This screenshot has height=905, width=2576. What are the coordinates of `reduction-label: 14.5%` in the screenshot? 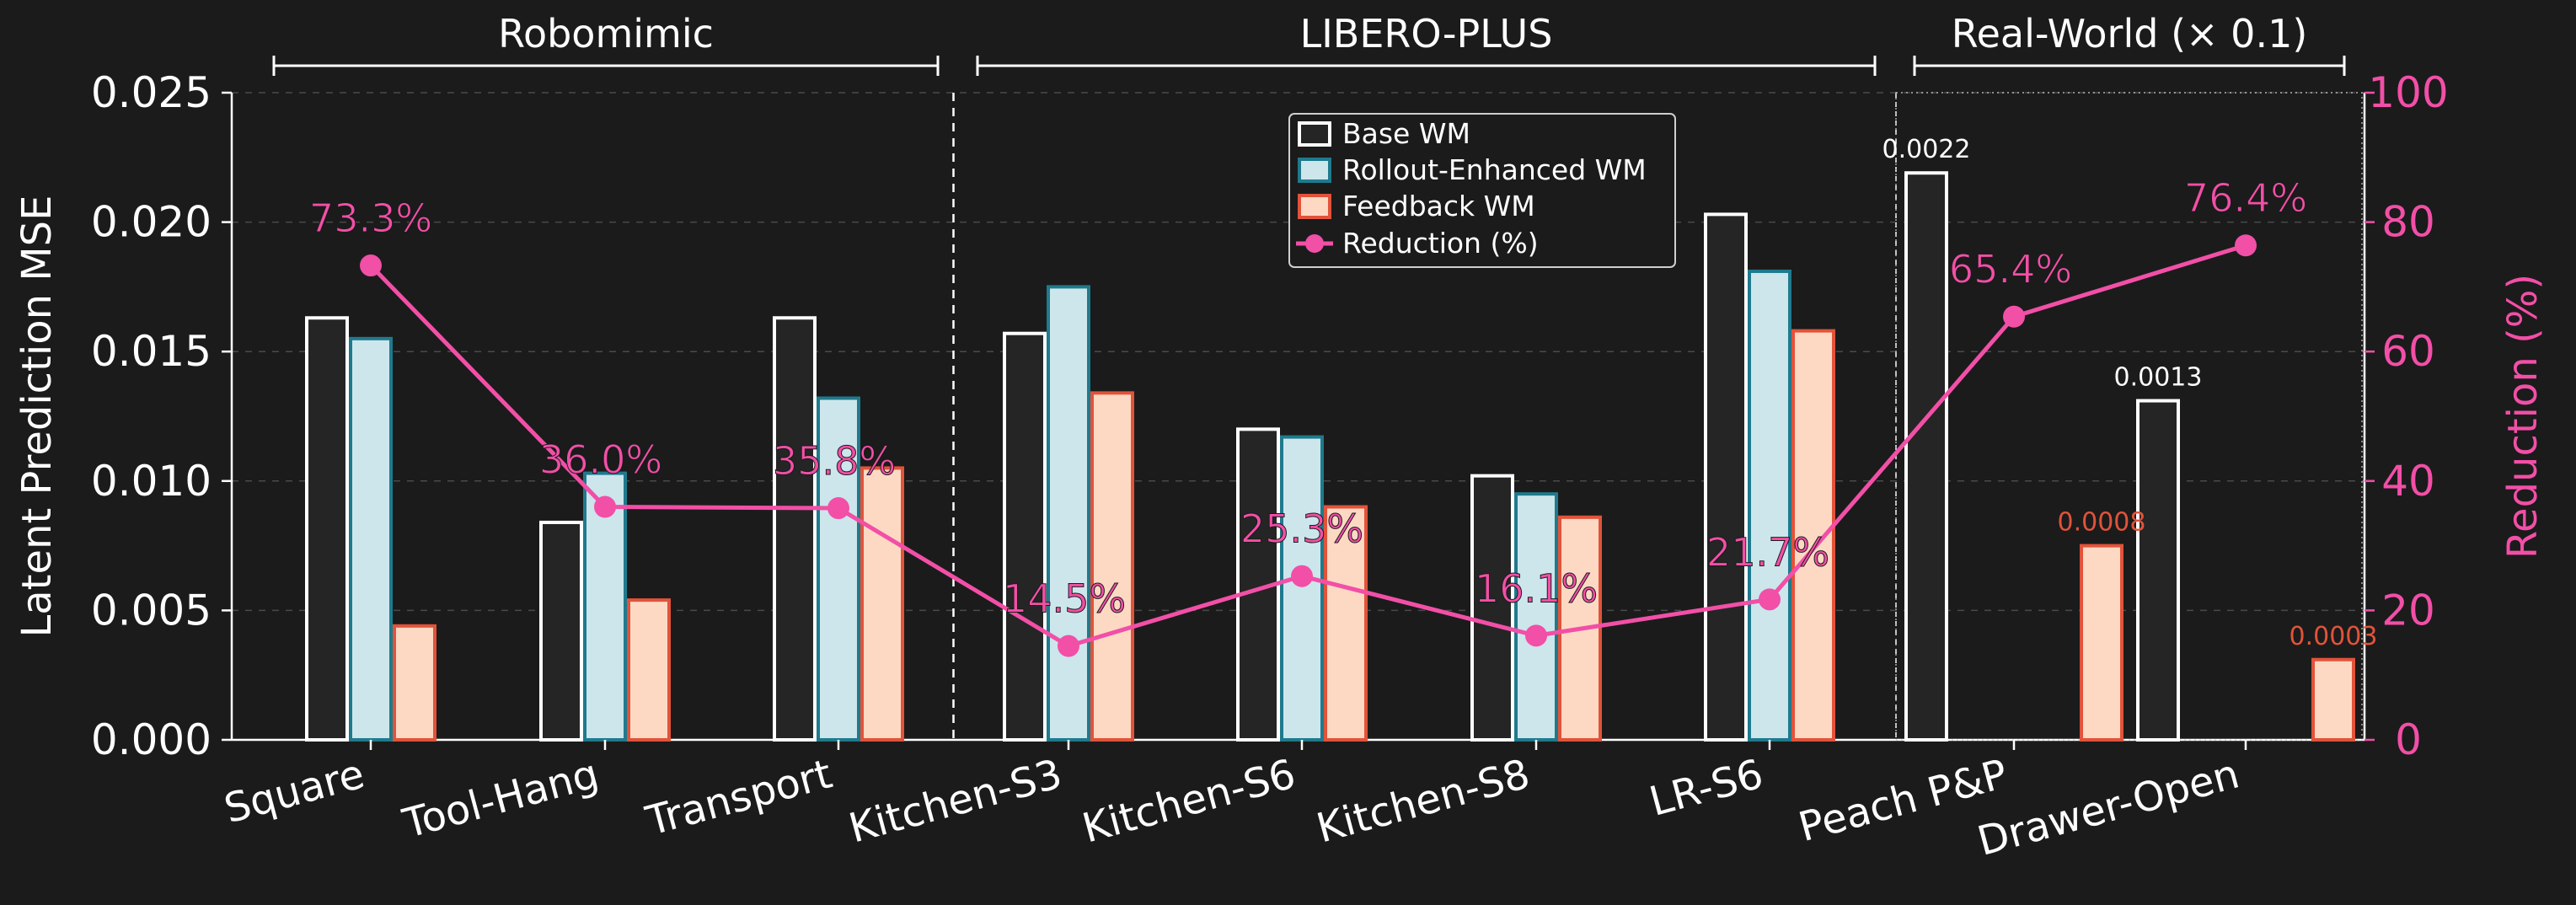 It's located at (1064, 599).